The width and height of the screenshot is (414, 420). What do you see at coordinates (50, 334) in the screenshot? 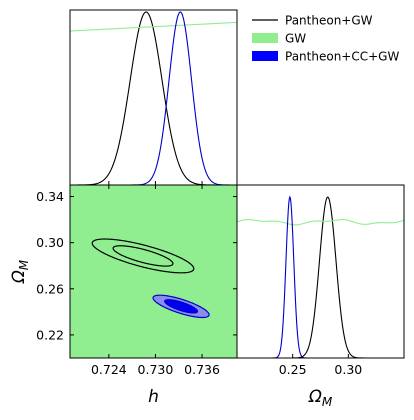
I see `omega-tick-label-0: 0.22` at bounding box center [50, 334].